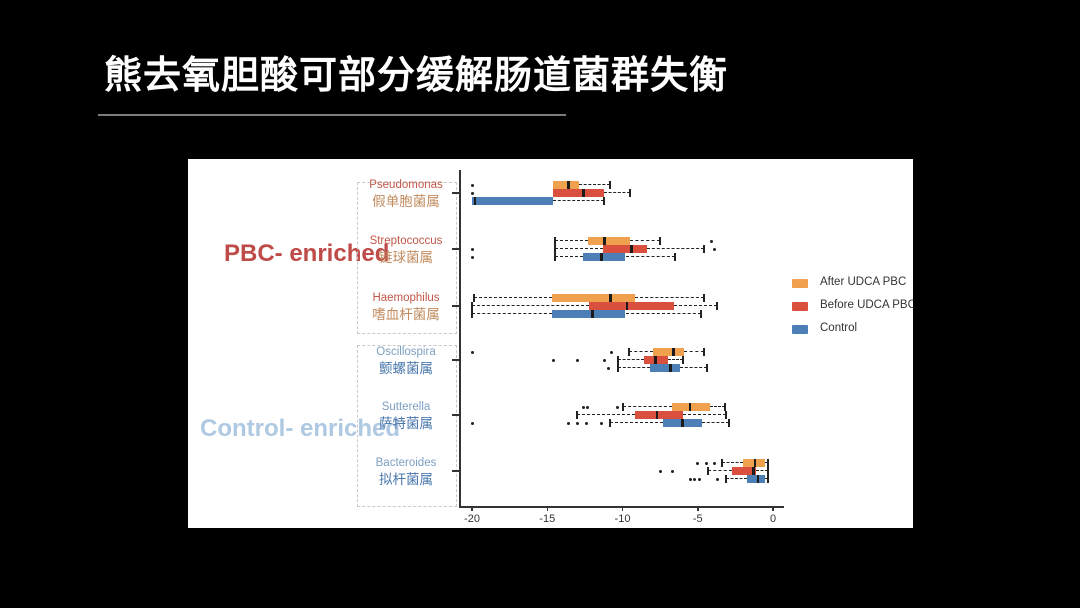 The width and height of the screenshot is (1080, 608). What do you see at coordinates (697, 519) in the screenshot?
I see `x-tick-label: -5` at bounding box center [697, 519].